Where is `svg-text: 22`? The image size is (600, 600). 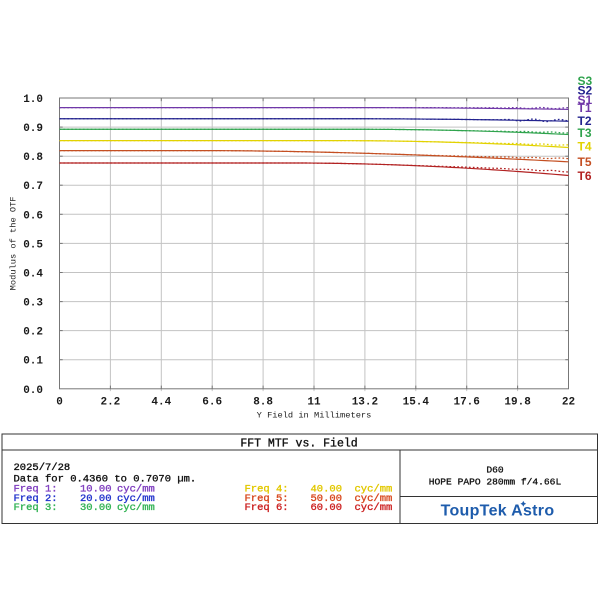
svg-text: 22 is located at coordinates (568, 403).